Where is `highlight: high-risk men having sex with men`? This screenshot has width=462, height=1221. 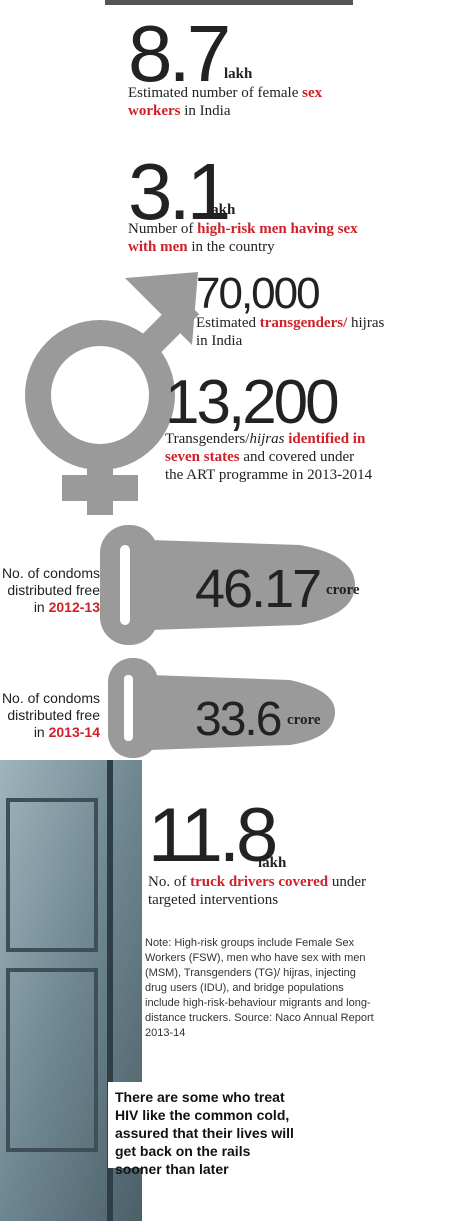 highlight: high-risk men having sex with men is located at coordinates (243, 238).